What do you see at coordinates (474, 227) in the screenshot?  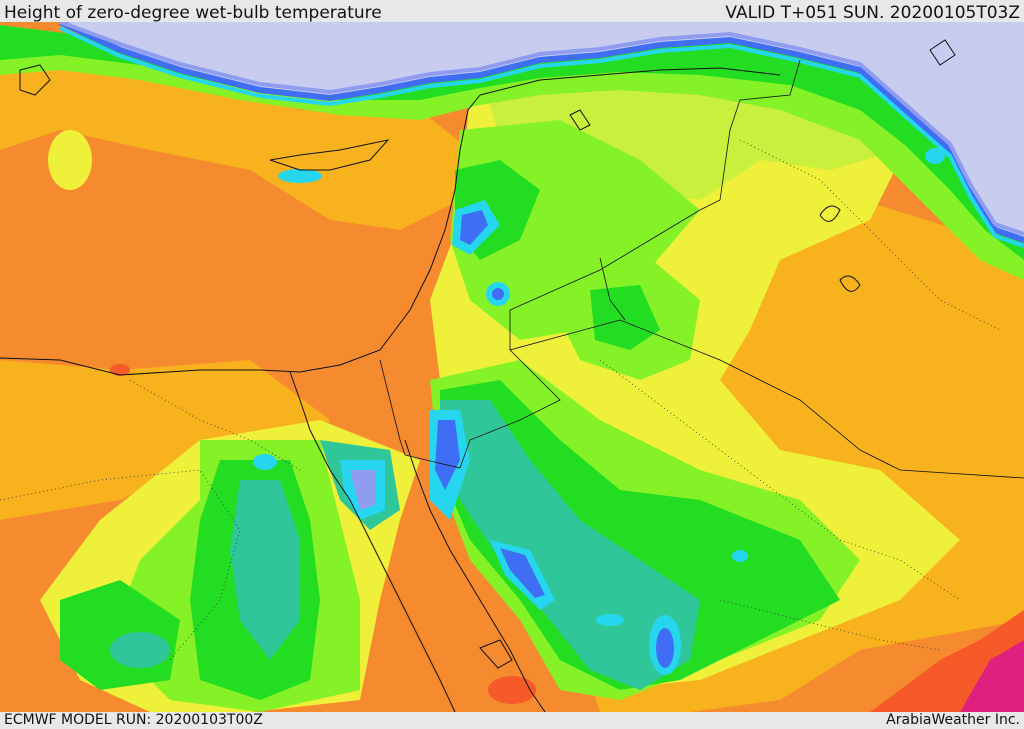 I see `field-blue-lebanon` at bounding box center [474, 227].